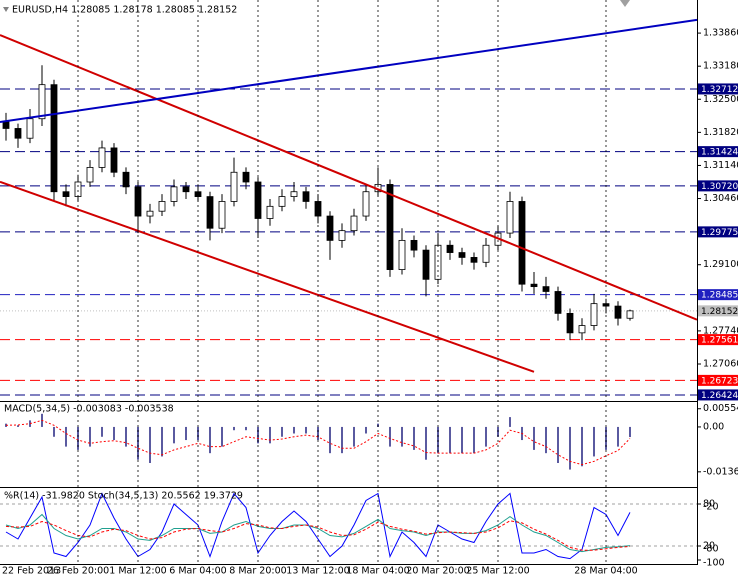  Describe the element at coordinates (605, 571) in the screenshot. I see `x-tick-label: 28 Mar 04:00` at that location.